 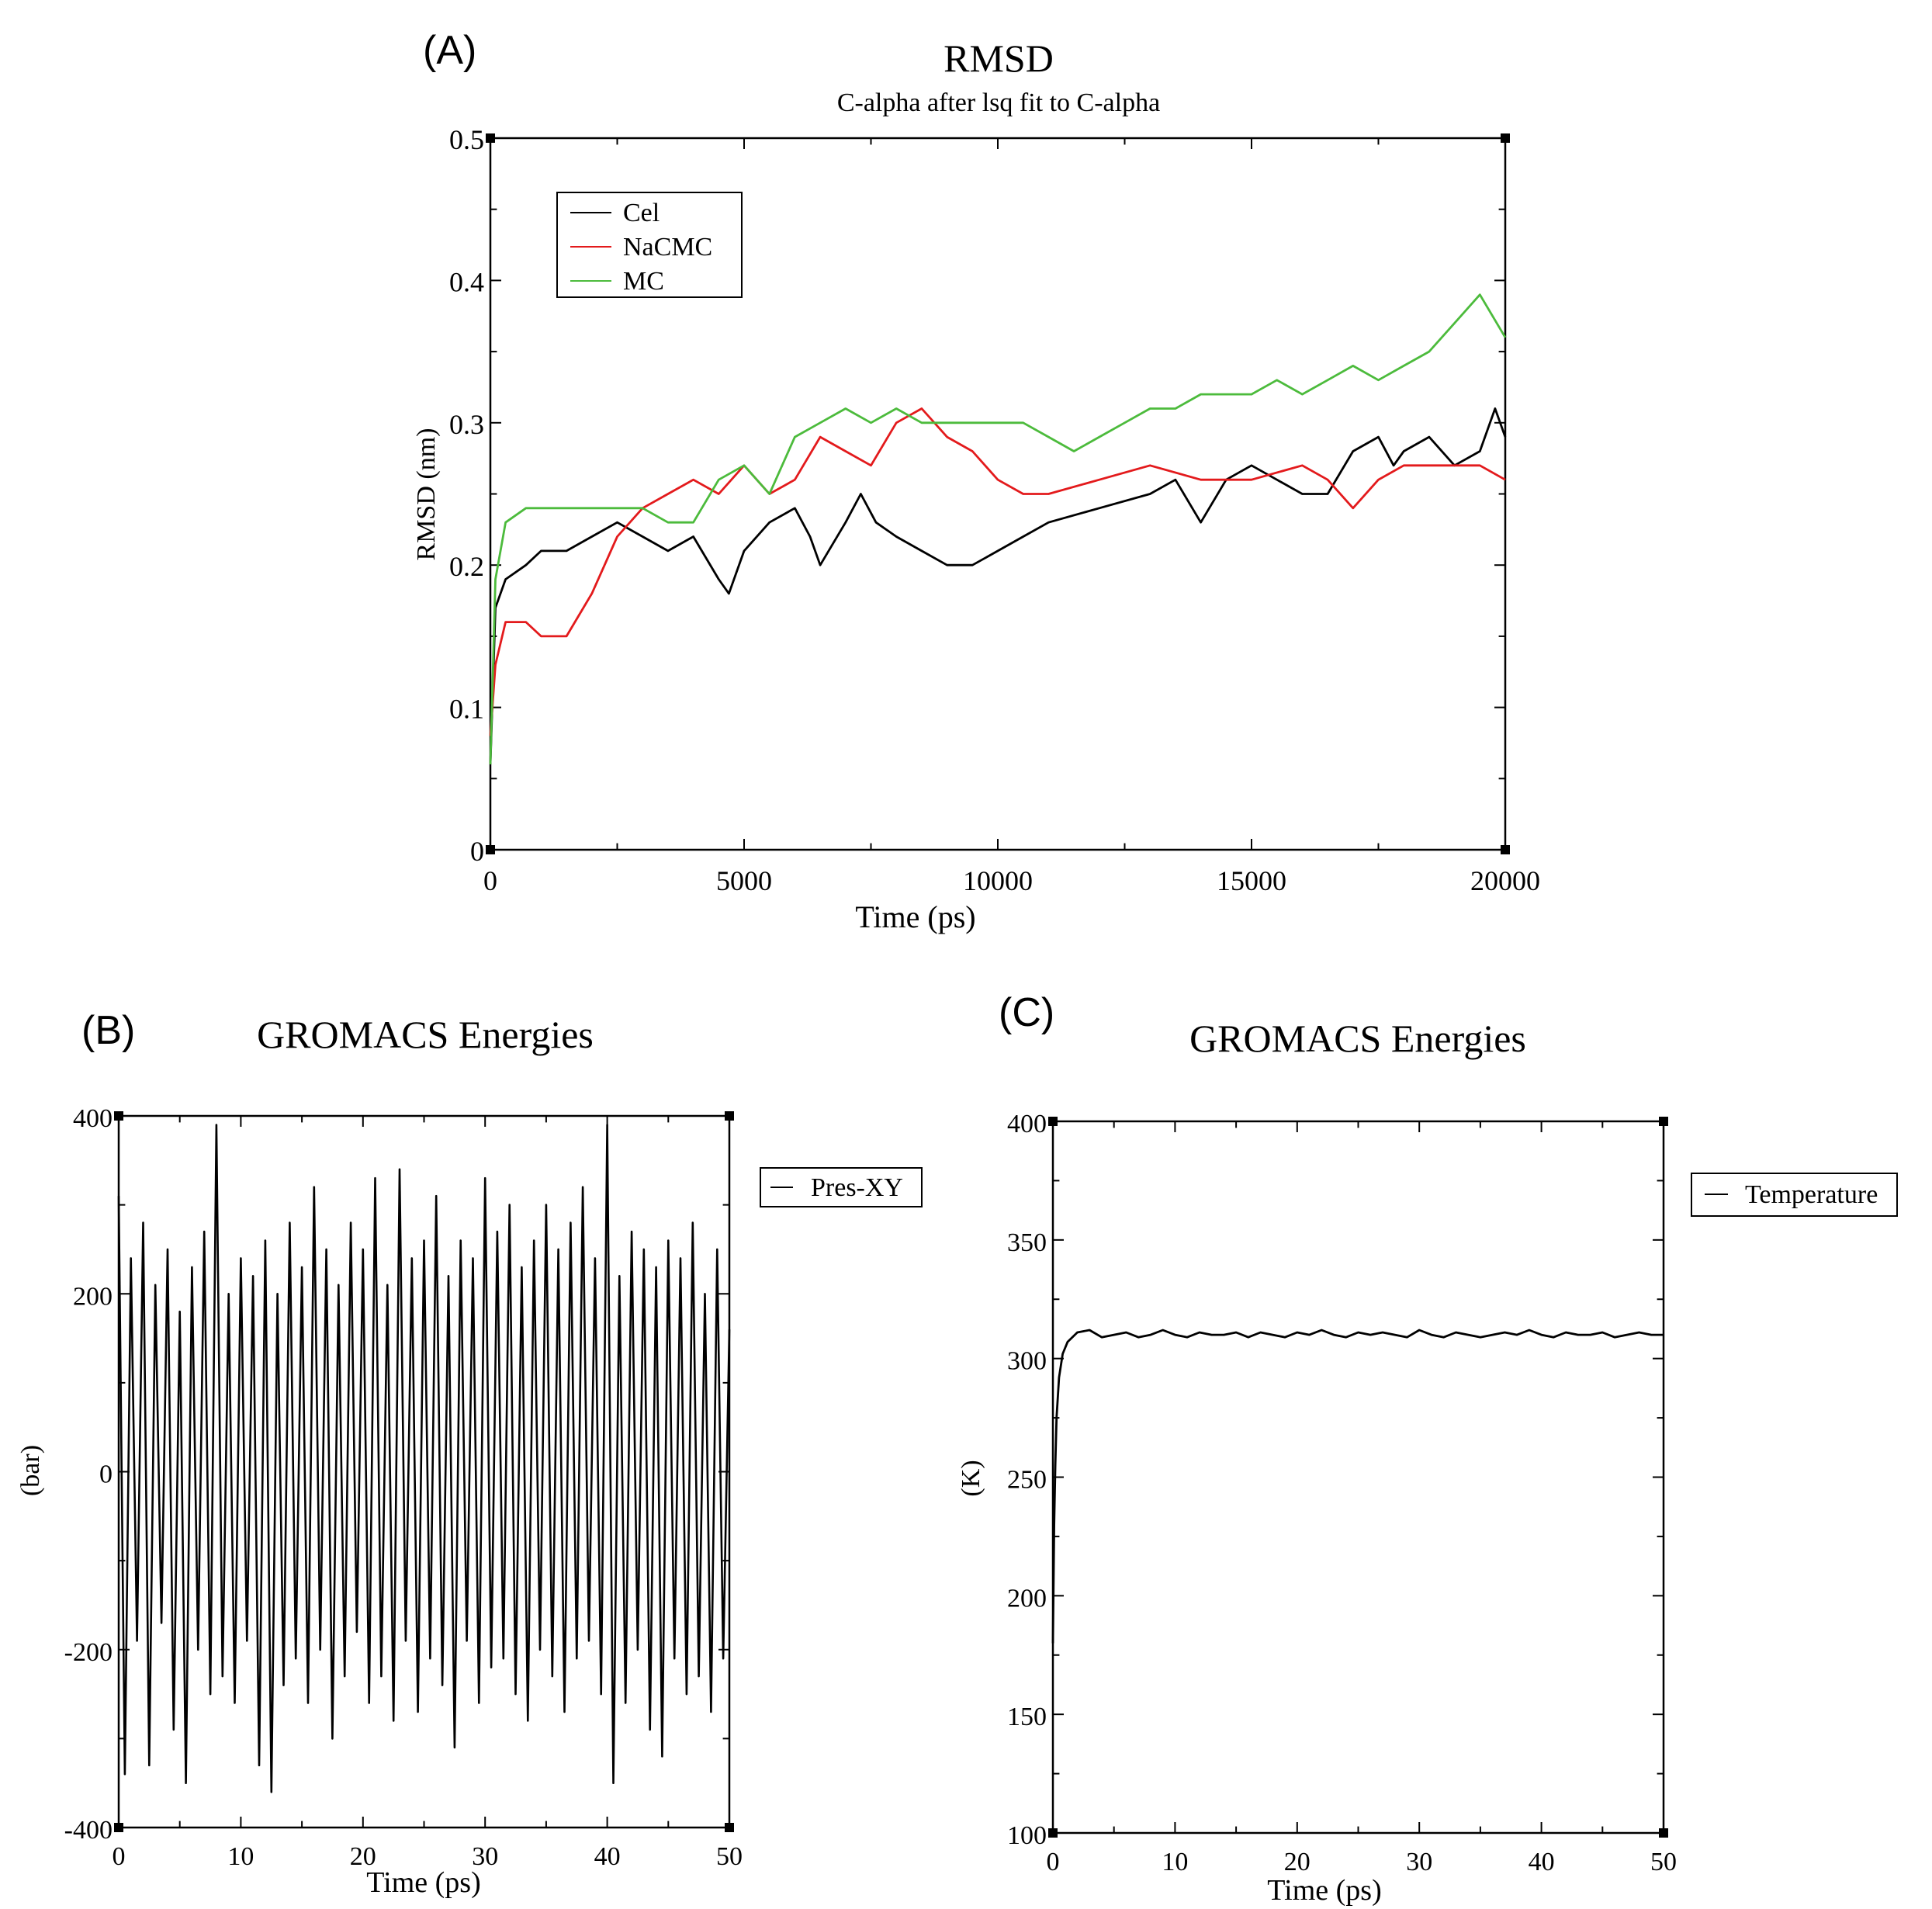 I want to click on y-tick-label: 0.1, so click(x=466, y=709).